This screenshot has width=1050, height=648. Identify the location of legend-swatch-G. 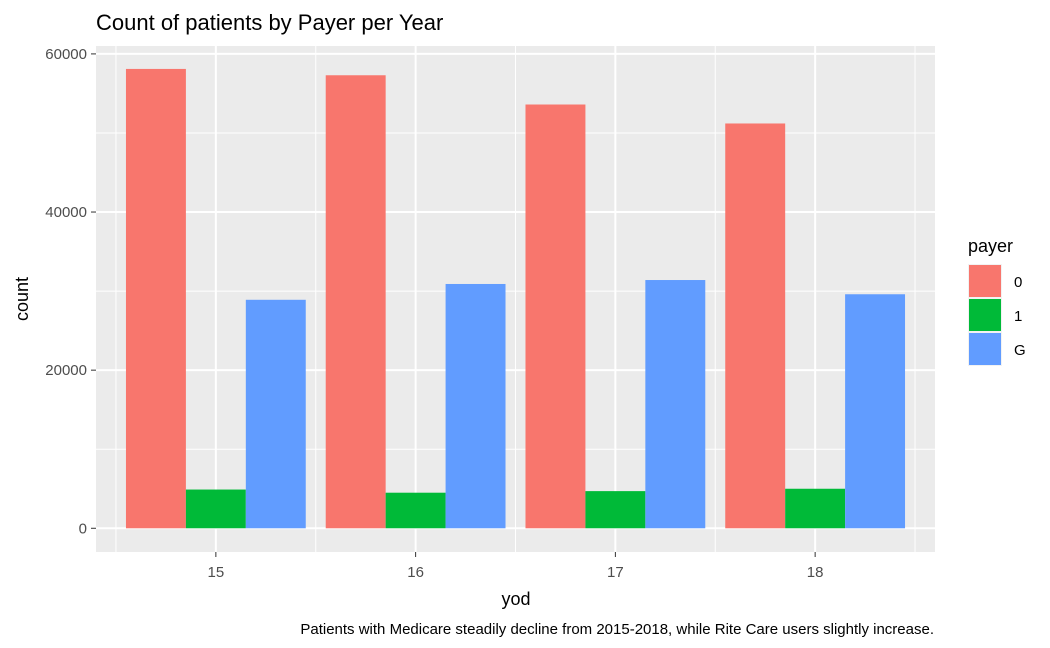
(985, 349).